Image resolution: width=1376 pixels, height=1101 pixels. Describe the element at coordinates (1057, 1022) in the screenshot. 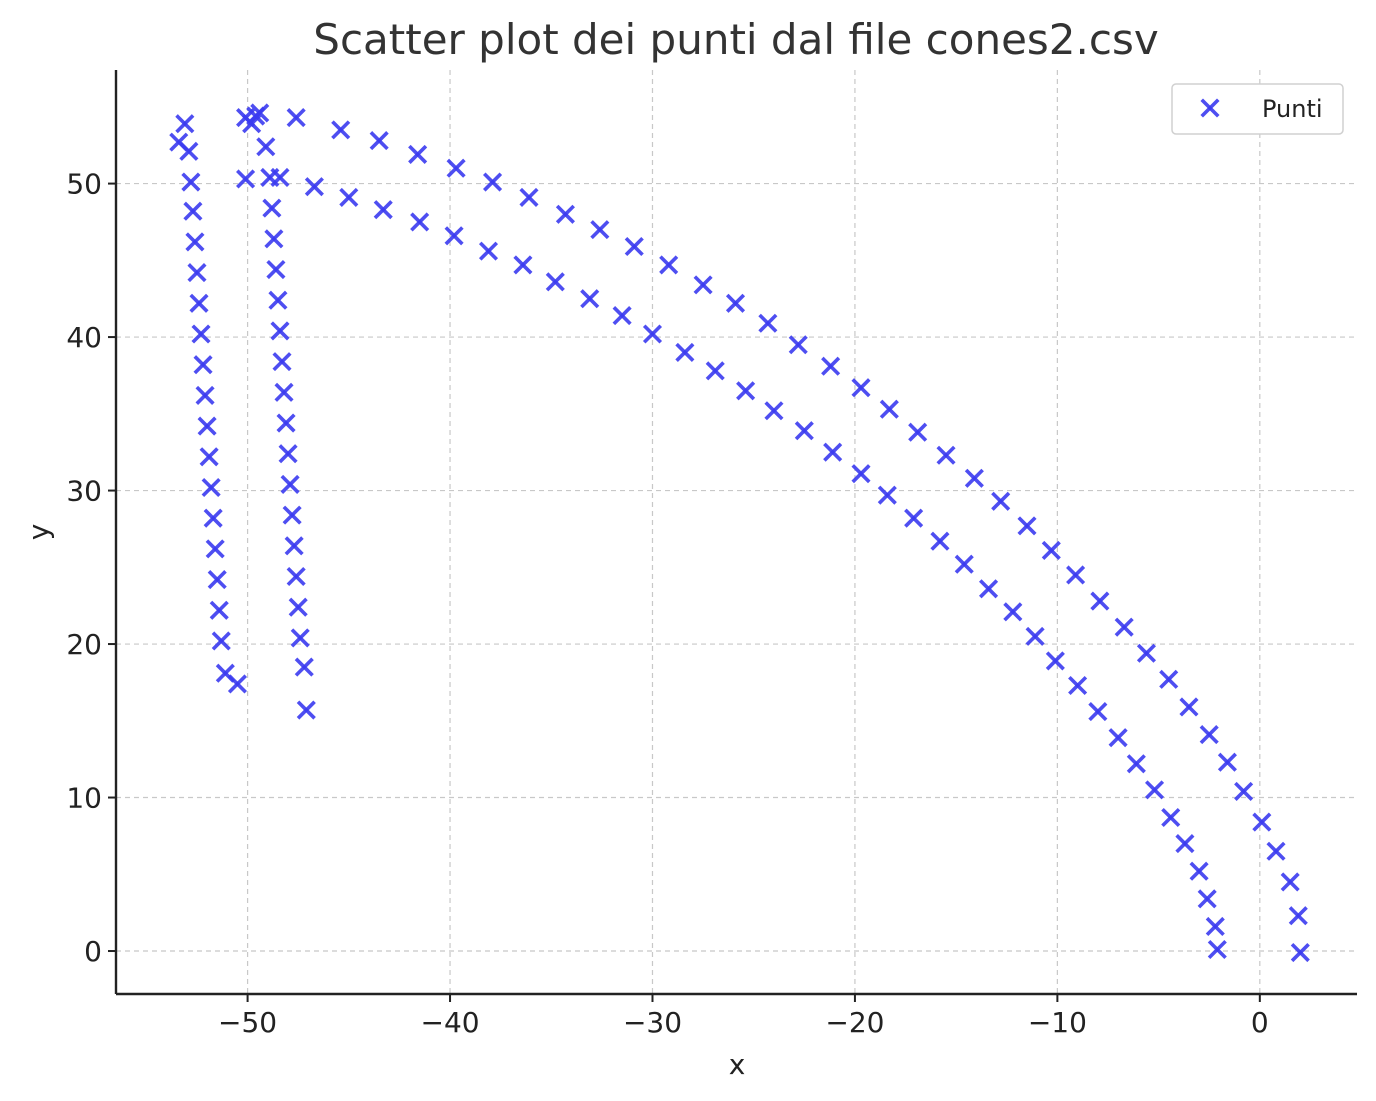

I see `x-tick-label: −10` at that location.